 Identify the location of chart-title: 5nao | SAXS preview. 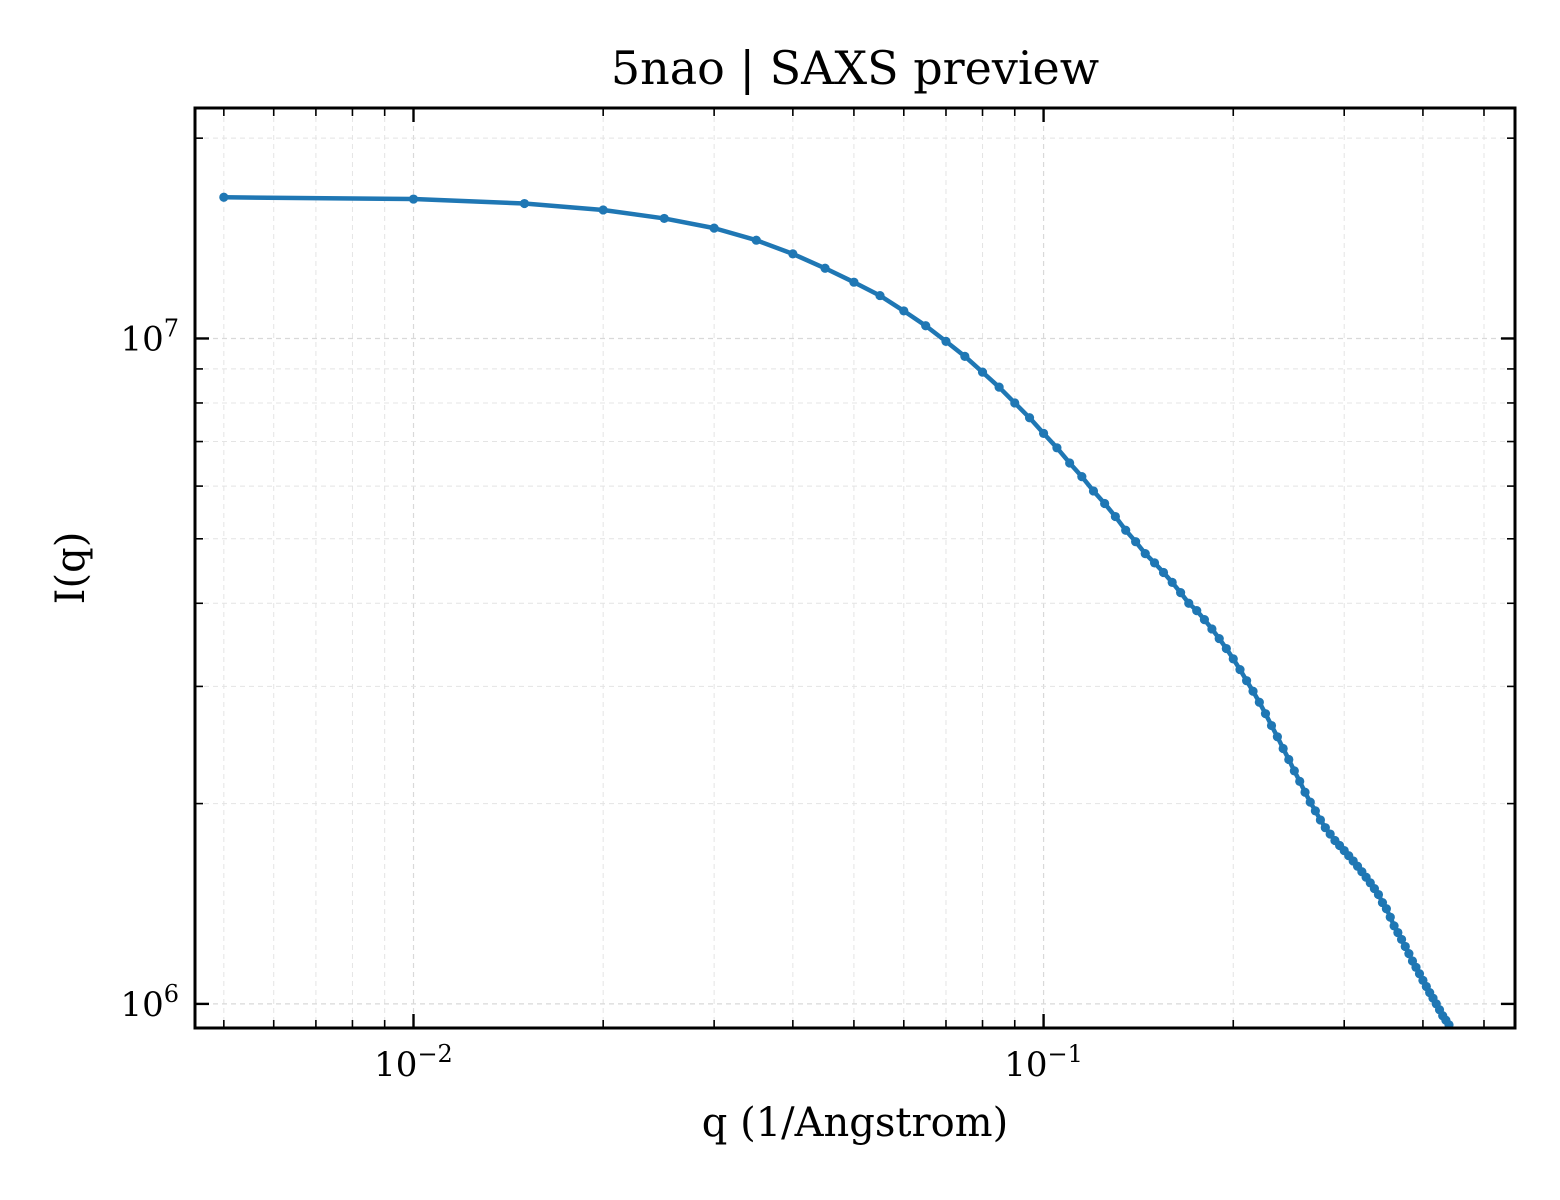
(855, 68).